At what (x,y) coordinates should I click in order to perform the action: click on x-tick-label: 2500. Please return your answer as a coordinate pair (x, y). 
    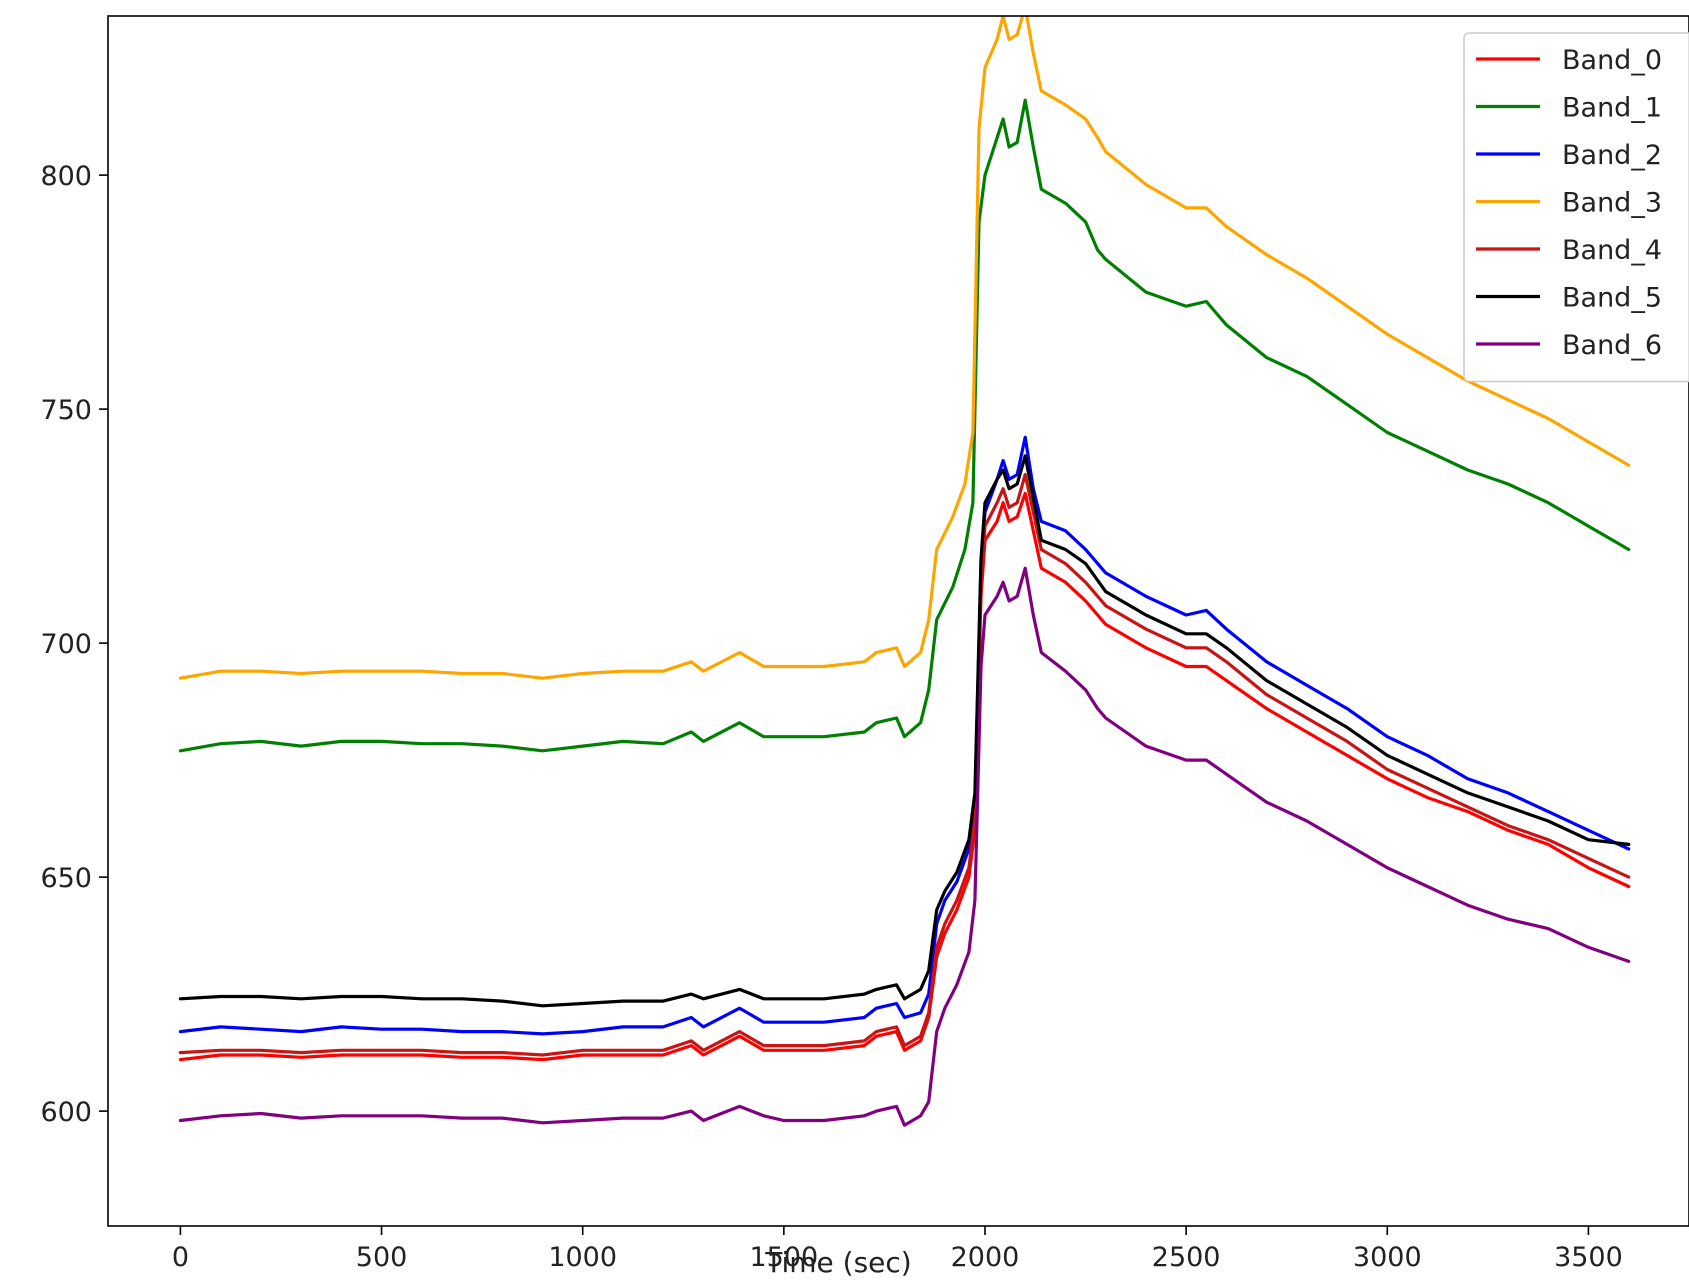
    Looking at the image, I should click on (1186, 1257).